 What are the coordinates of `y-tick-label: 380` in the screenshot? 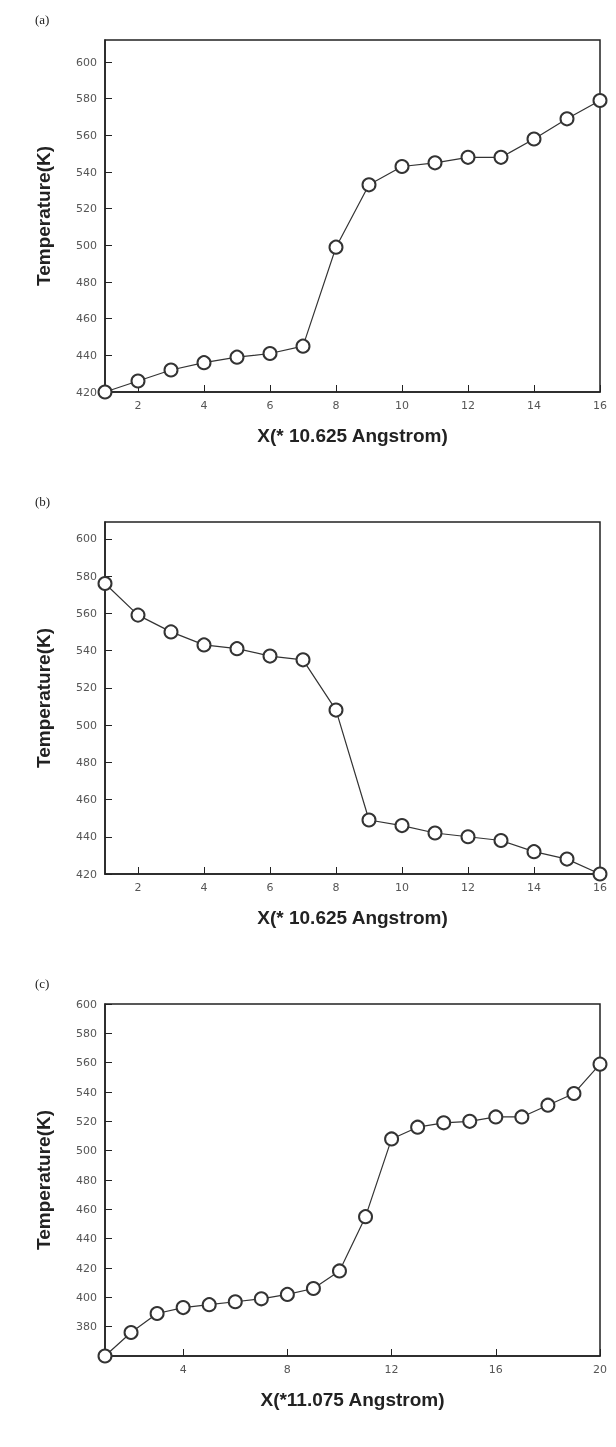 It's located at (86, 1327).